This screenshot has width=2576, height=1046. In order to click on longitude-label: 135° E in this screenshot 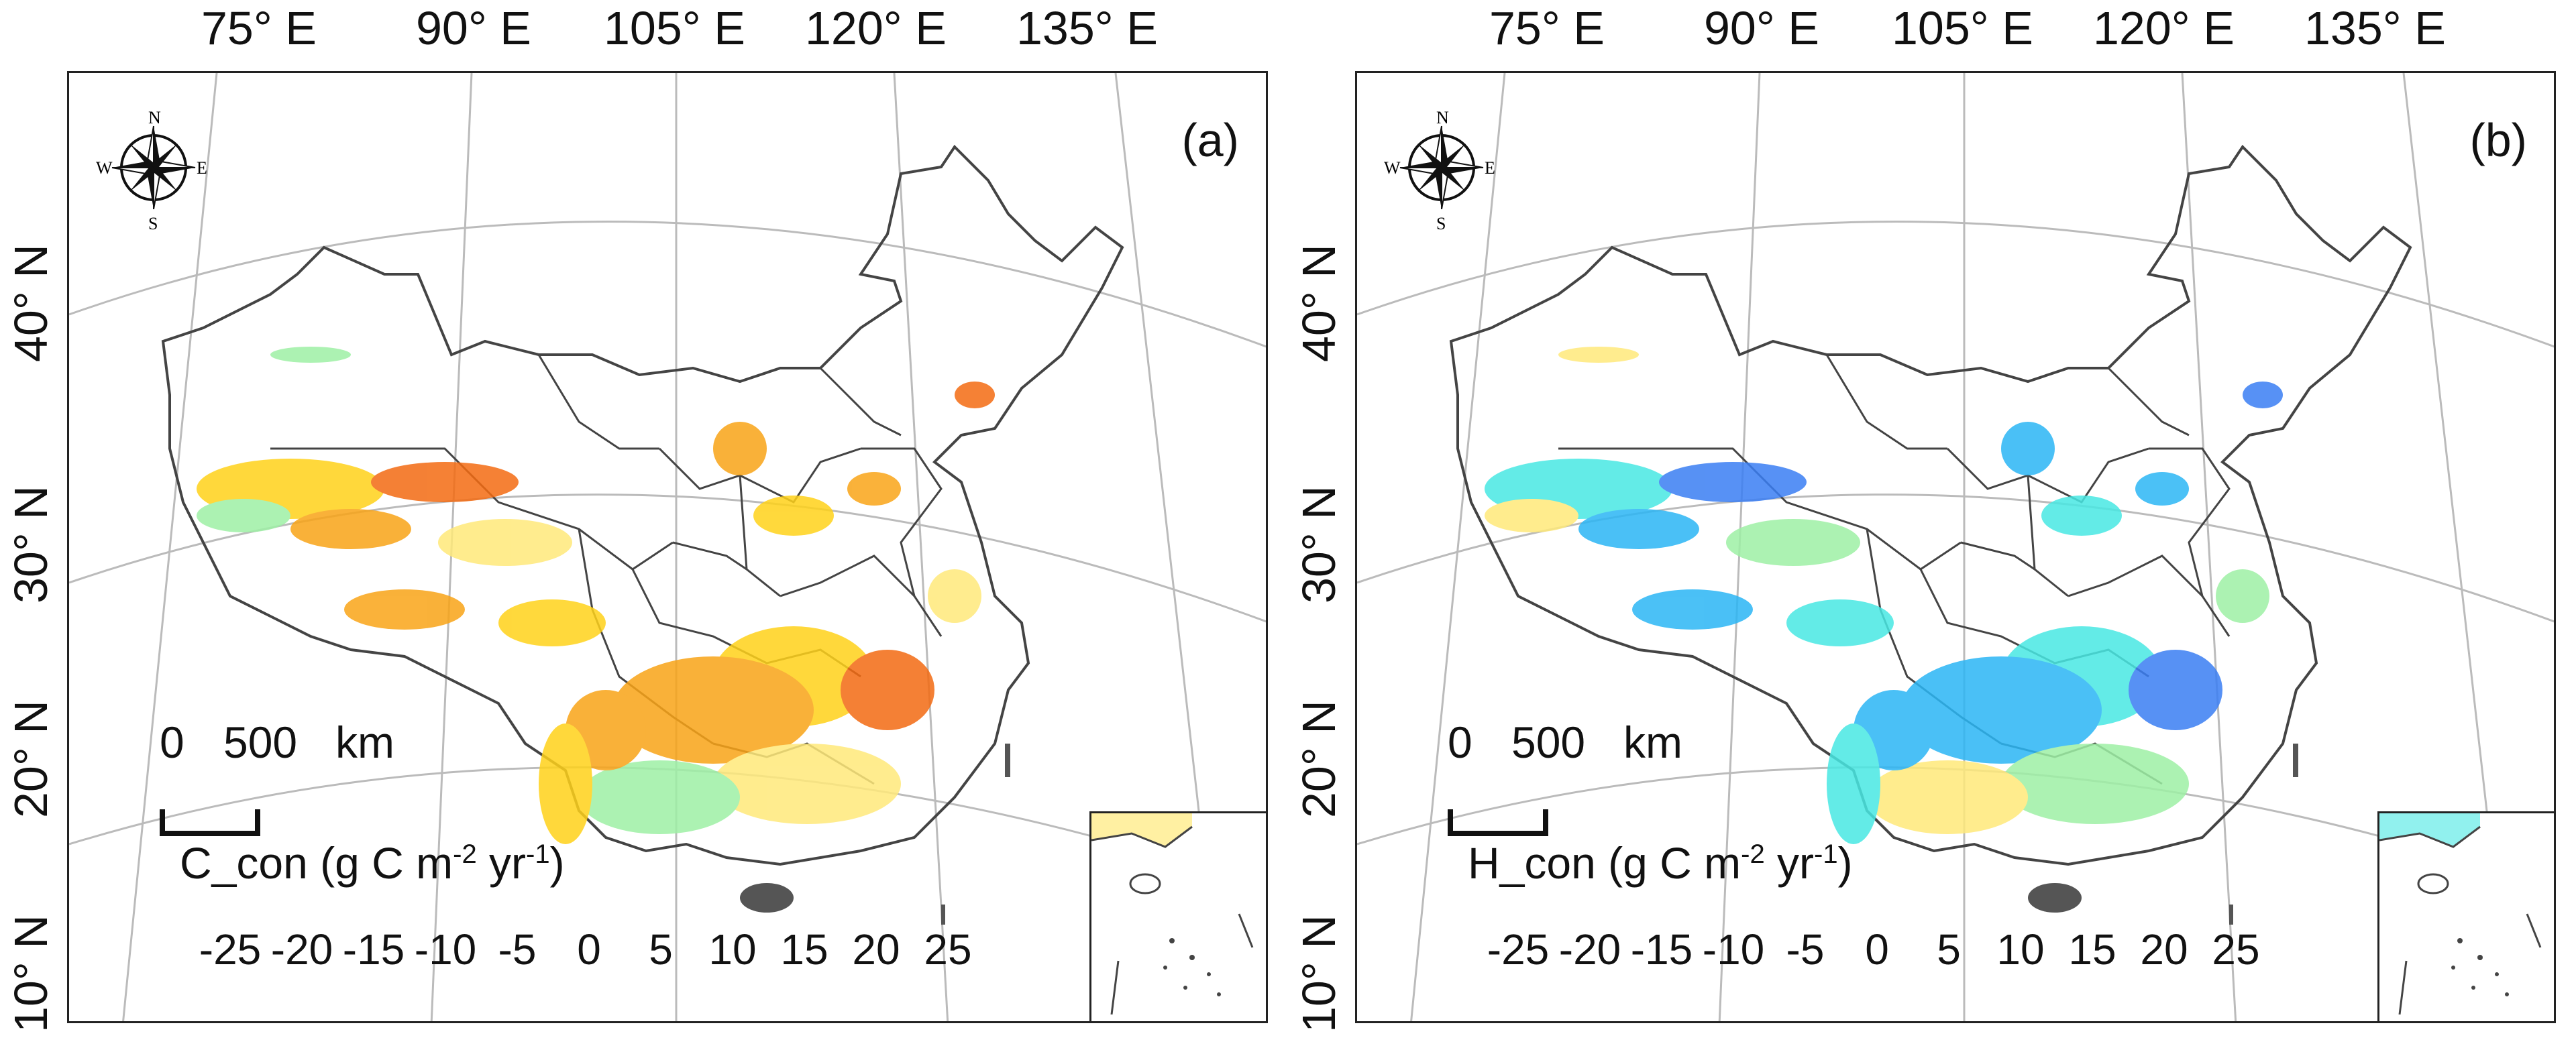, I will do `click(1087, 28)`.